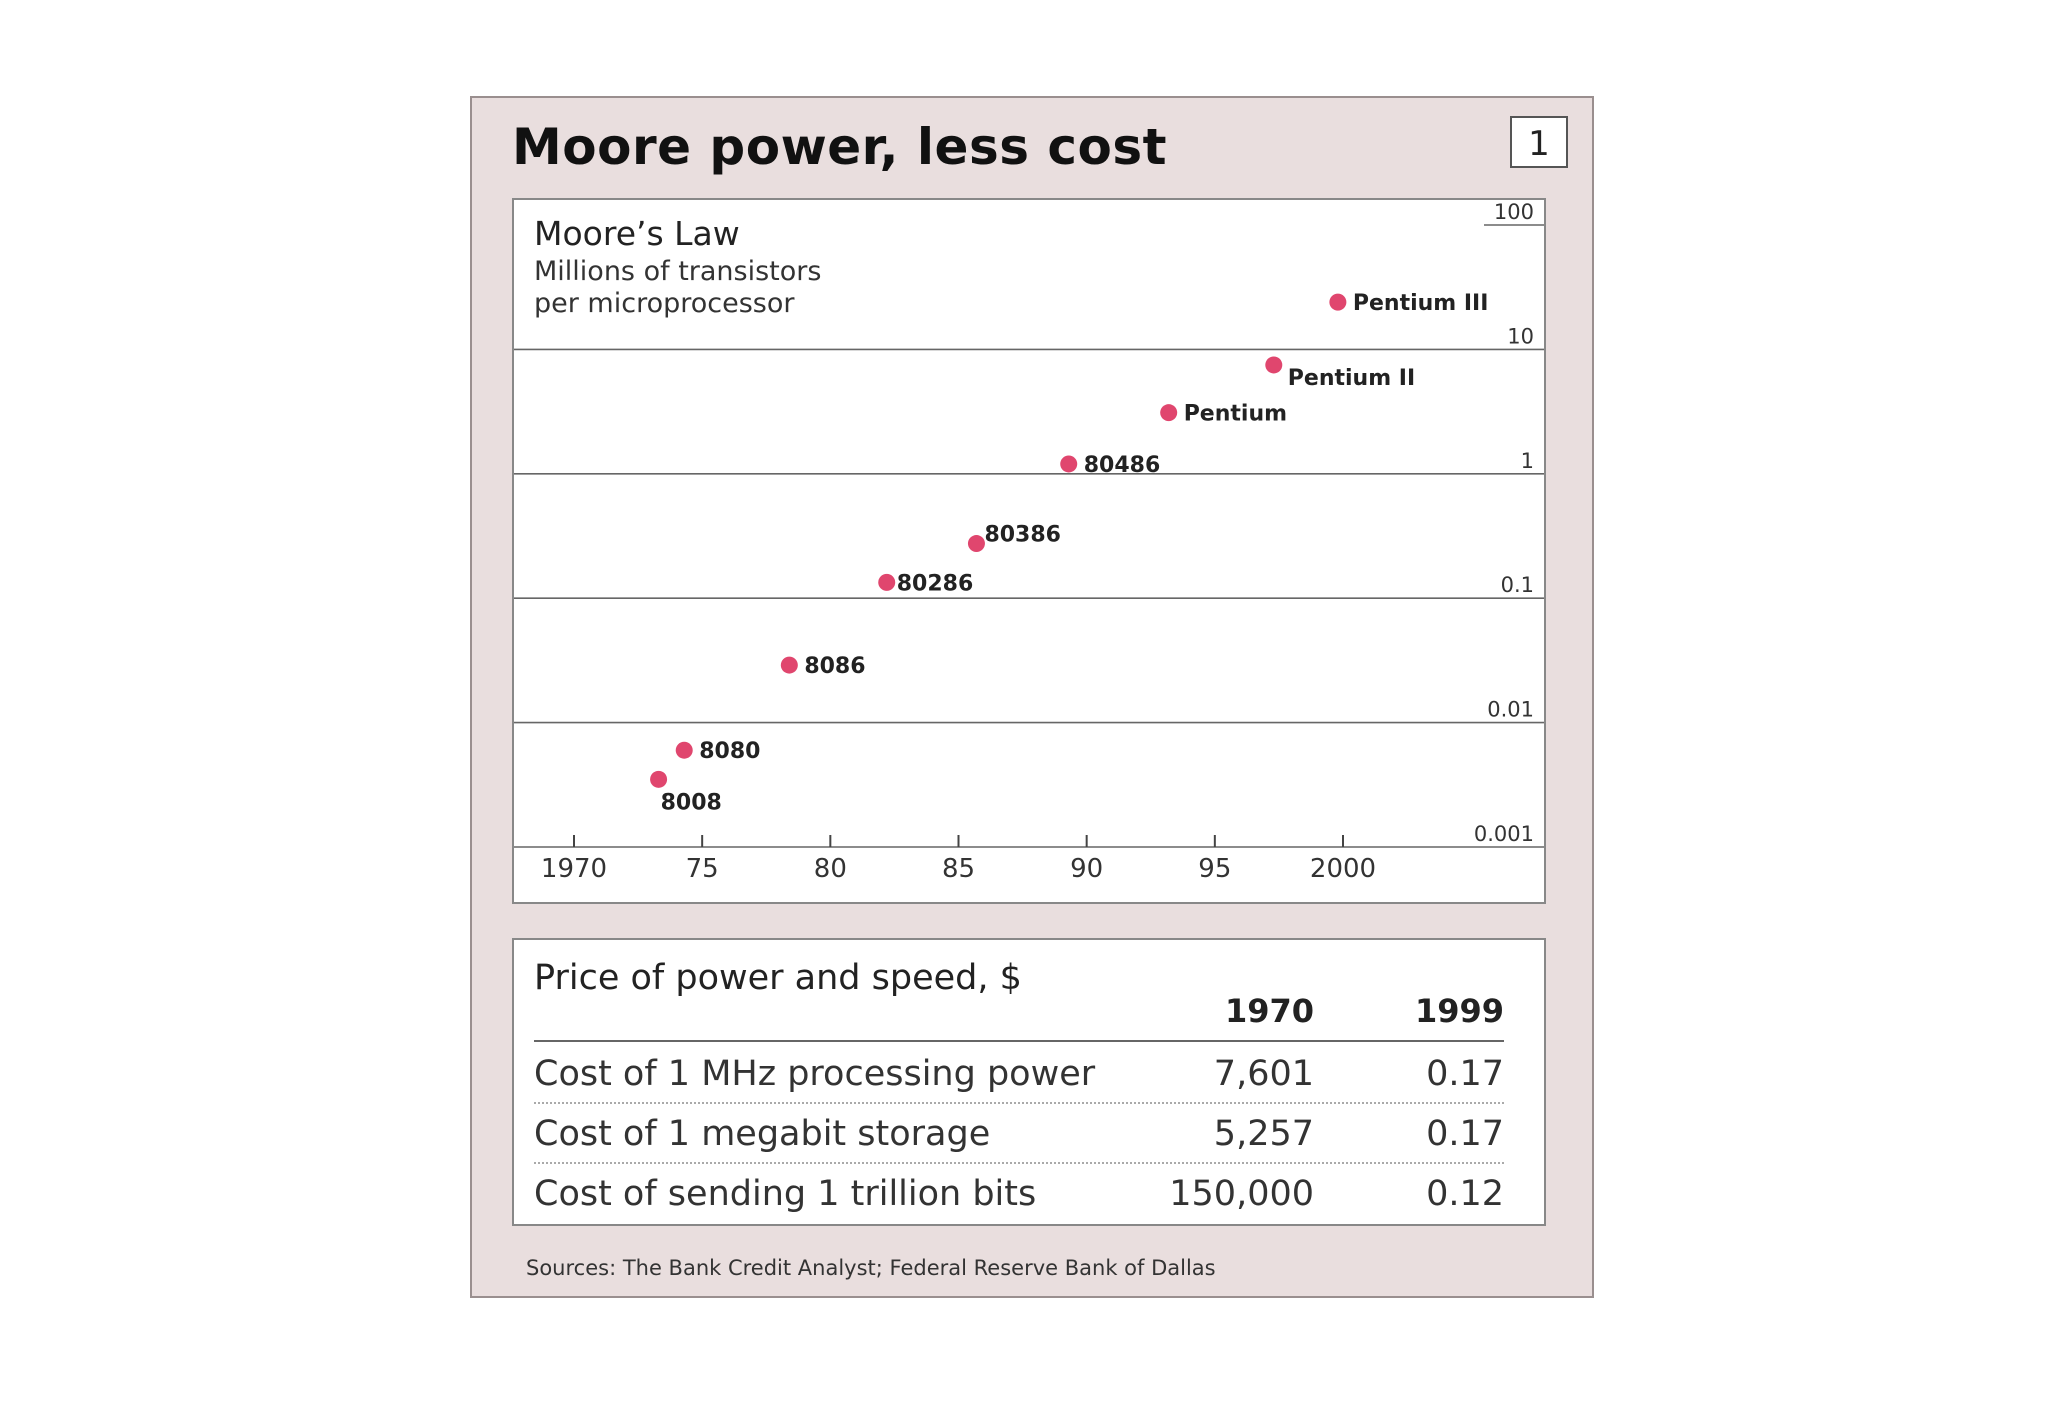  What do you see at coordinates (1343, 869) in the screenshot?
I see `x-tick-label: 2000` at bounding box center [1343, 869].